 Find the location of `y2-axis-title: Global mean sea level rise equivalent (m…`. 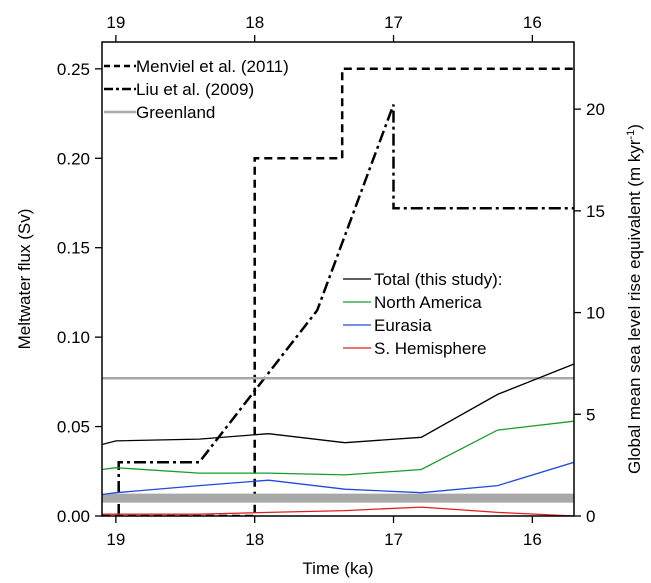

y2-axis-title: Global mean sea level rise equivalent (m… is located at coordinates (634, 299).